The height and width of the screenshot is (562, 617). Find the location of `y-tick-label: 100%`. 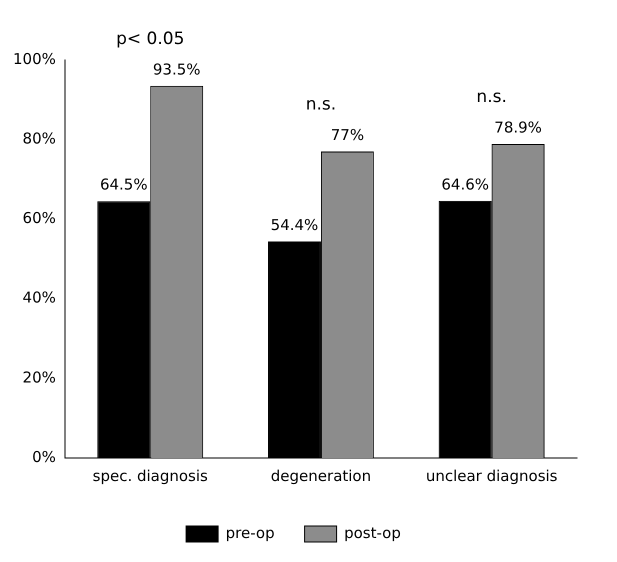

y-tick-label: 100% is located at coordinates (34, 59).